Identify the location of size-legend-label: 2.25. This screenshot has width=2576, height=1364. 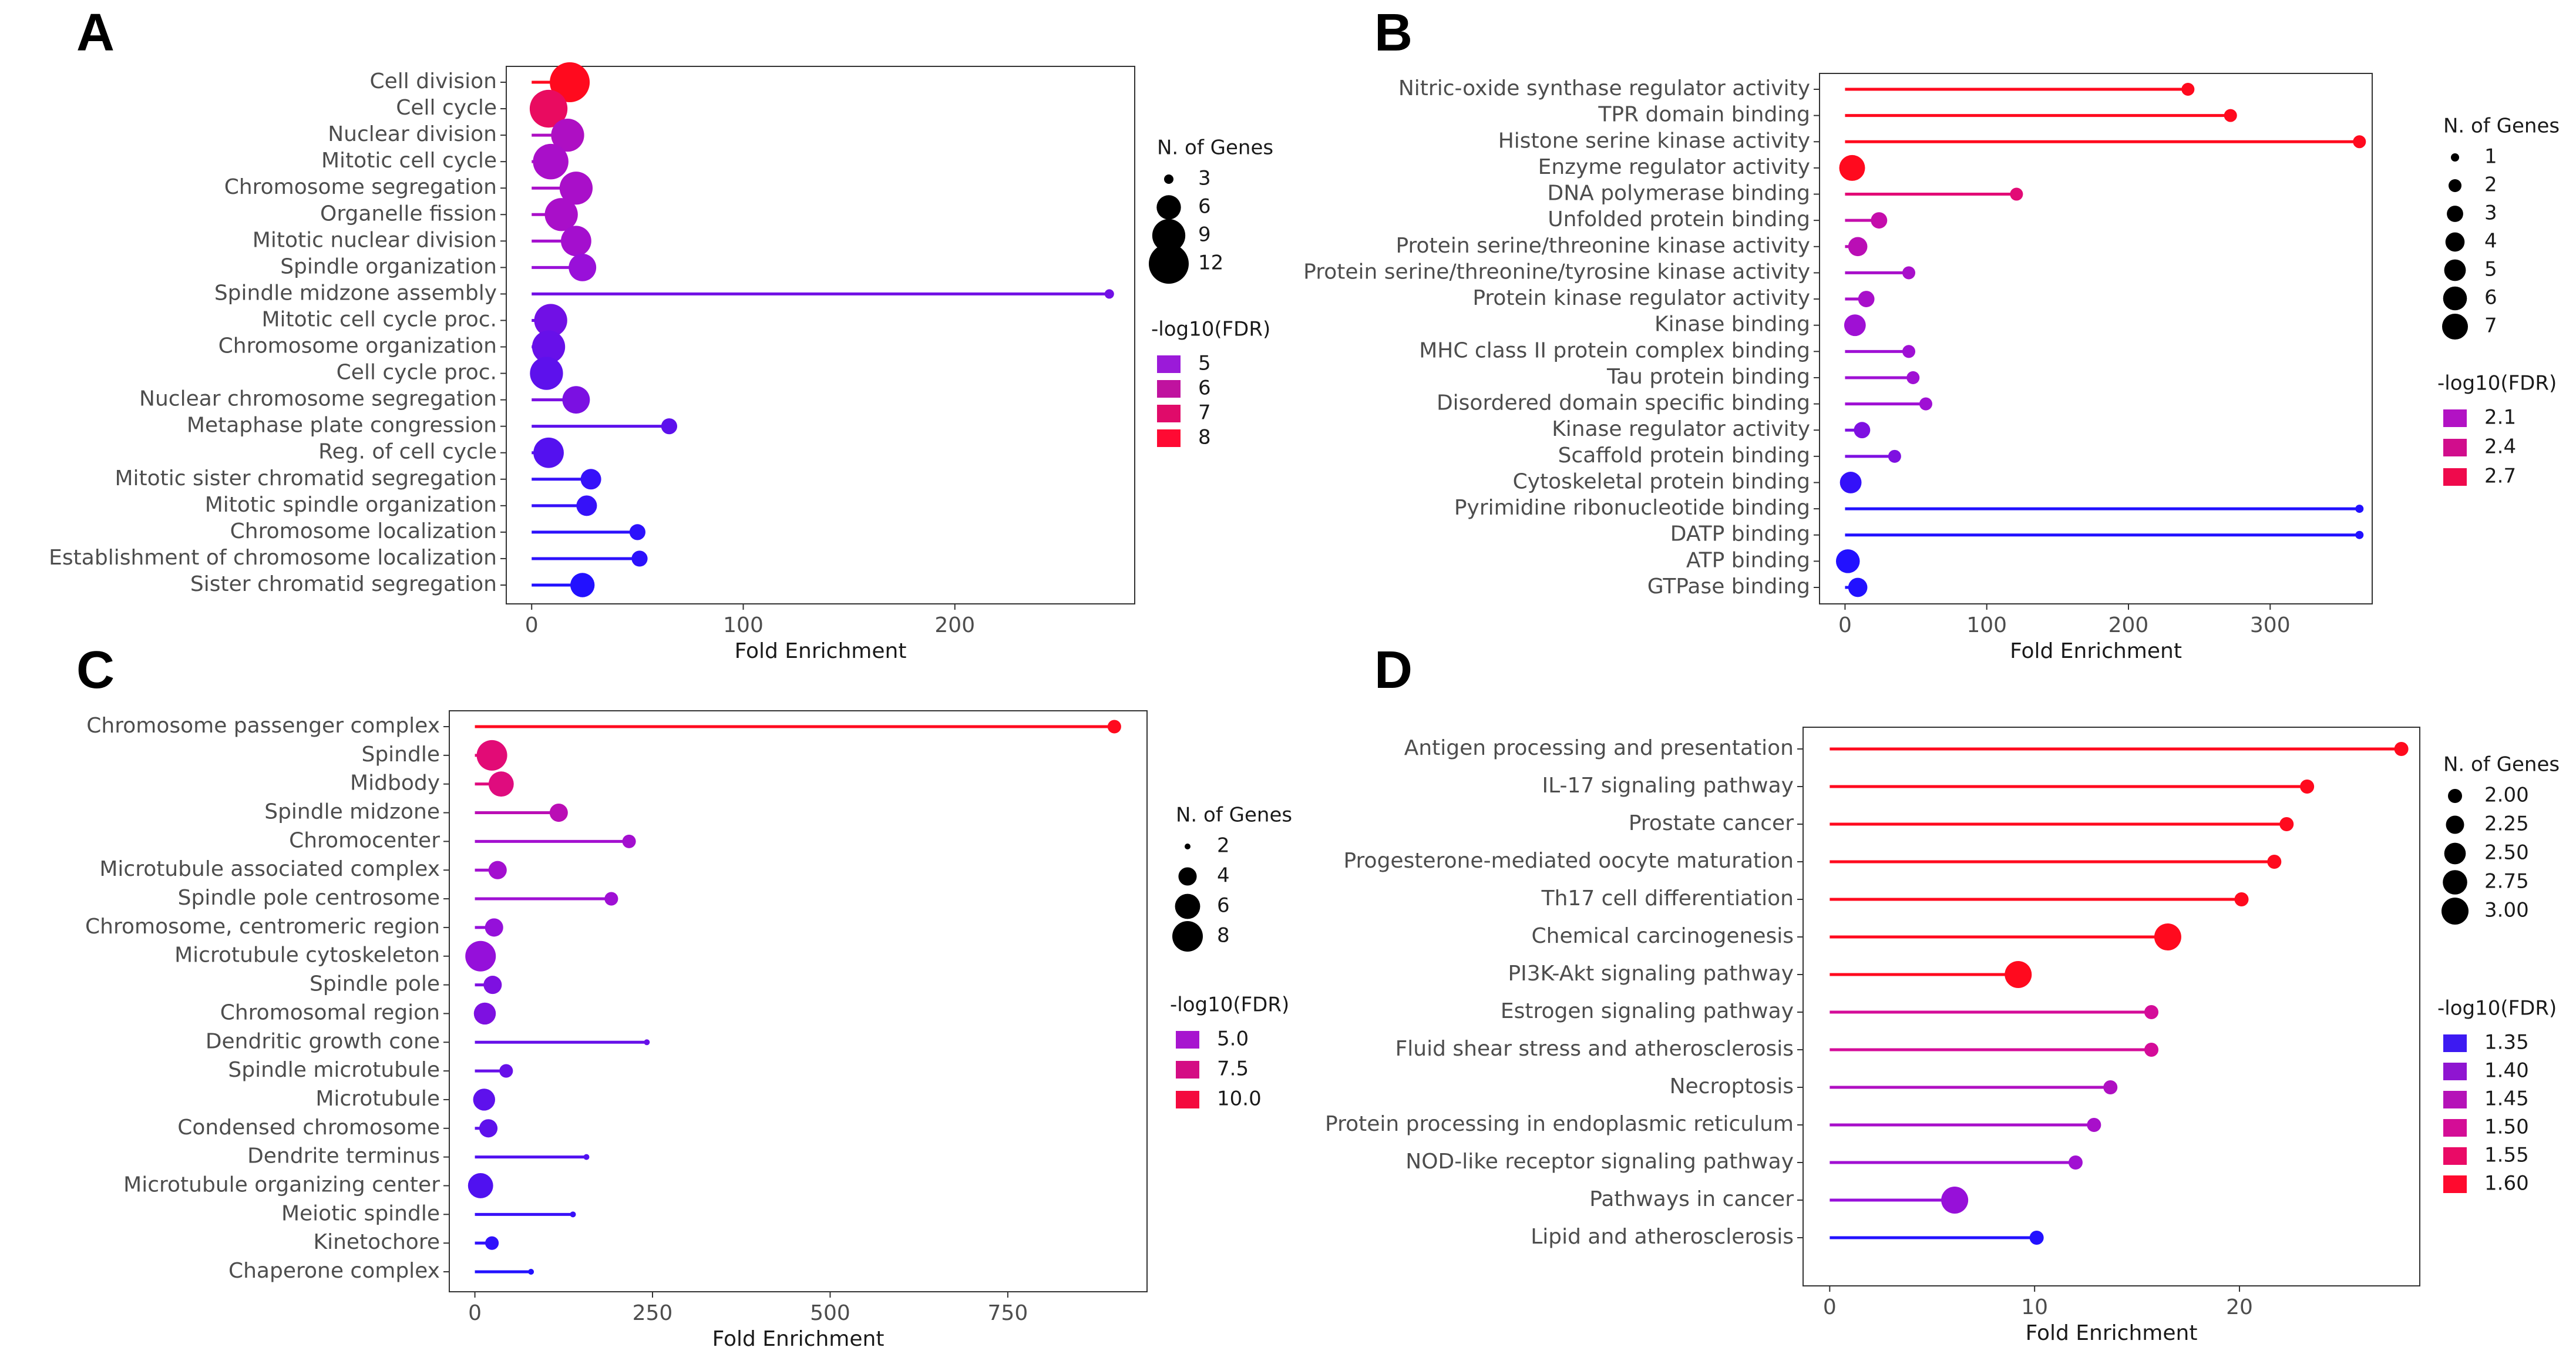
(2507, 824).